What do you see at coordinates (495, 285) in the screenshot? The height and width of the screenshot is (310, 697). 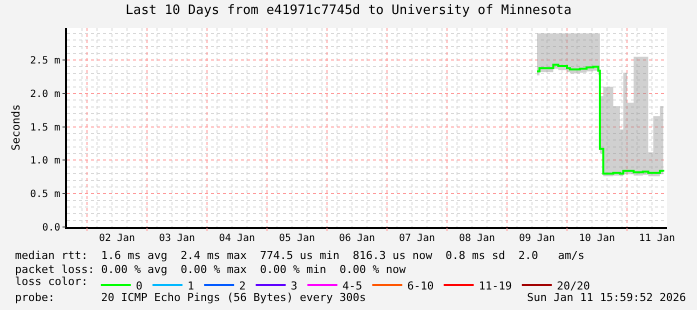 I see `legend-label: 11-19` at bounding box center [495, 285].